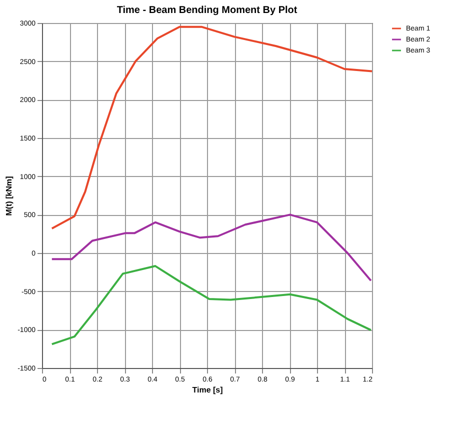  Describe the element at coordinates (207, 10) in the screenshot. I see `chart-title: Time - Beam Bending Moment By Plot` at that location.